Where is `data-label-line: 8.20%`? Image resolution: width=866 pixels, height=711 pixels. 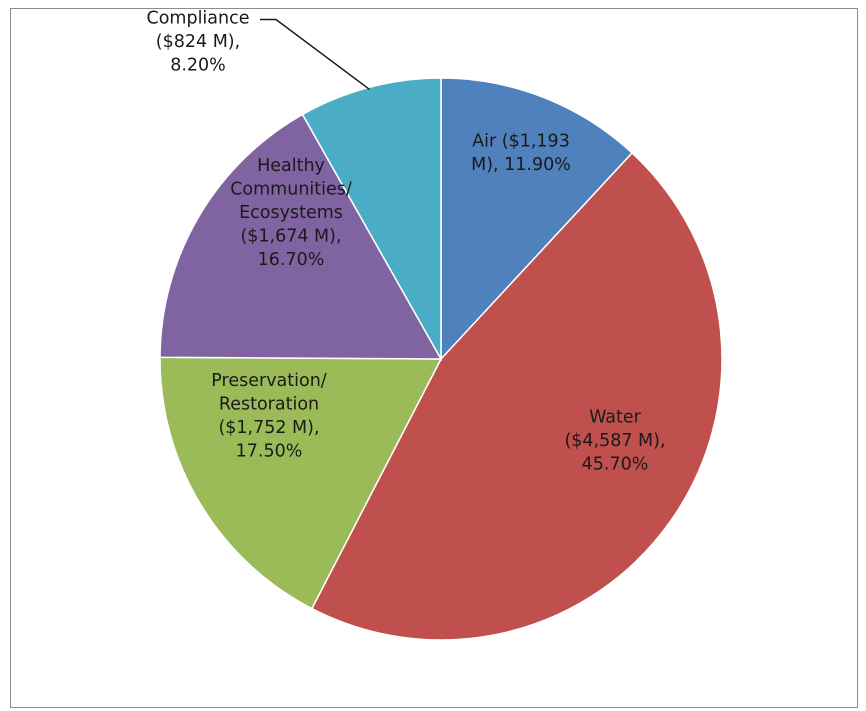
data-label-line: 8.20% is located at coordinates (198, 66).